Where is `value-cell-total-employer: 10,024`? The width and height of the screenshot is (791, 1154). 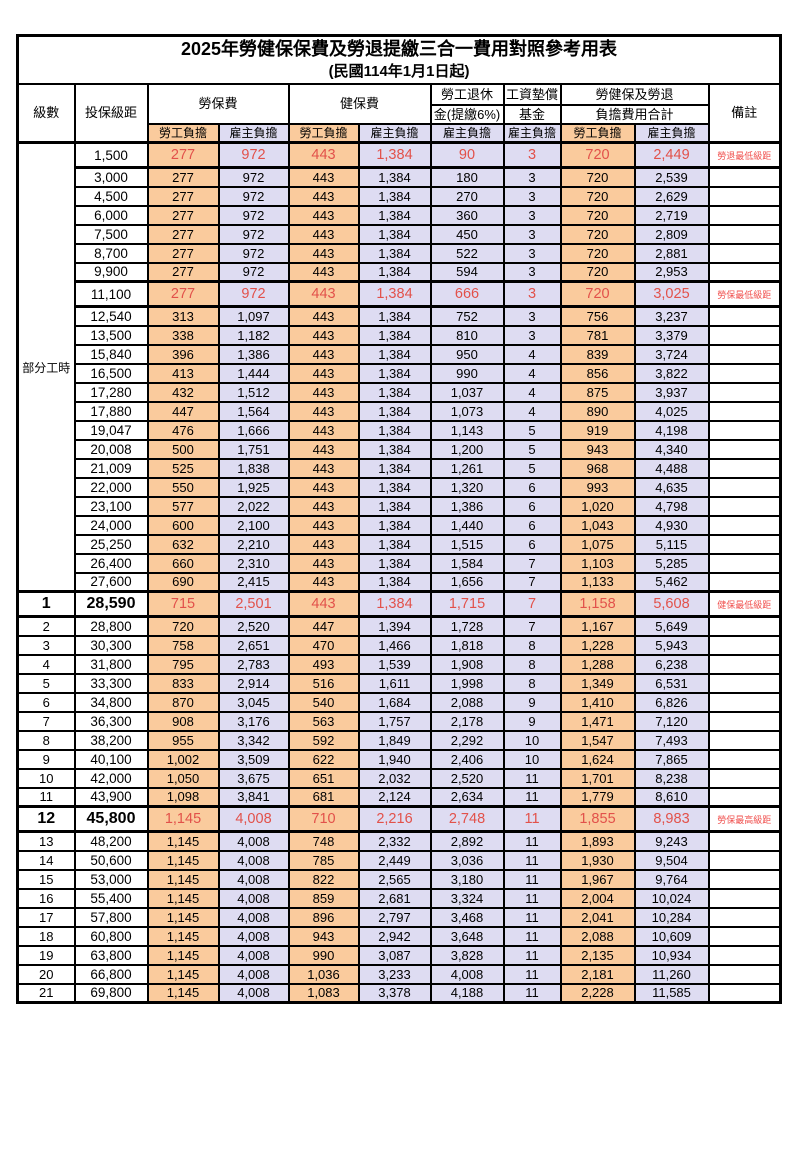 value-cell-total-employer: 10,024 is located at coordinates (671, 898).